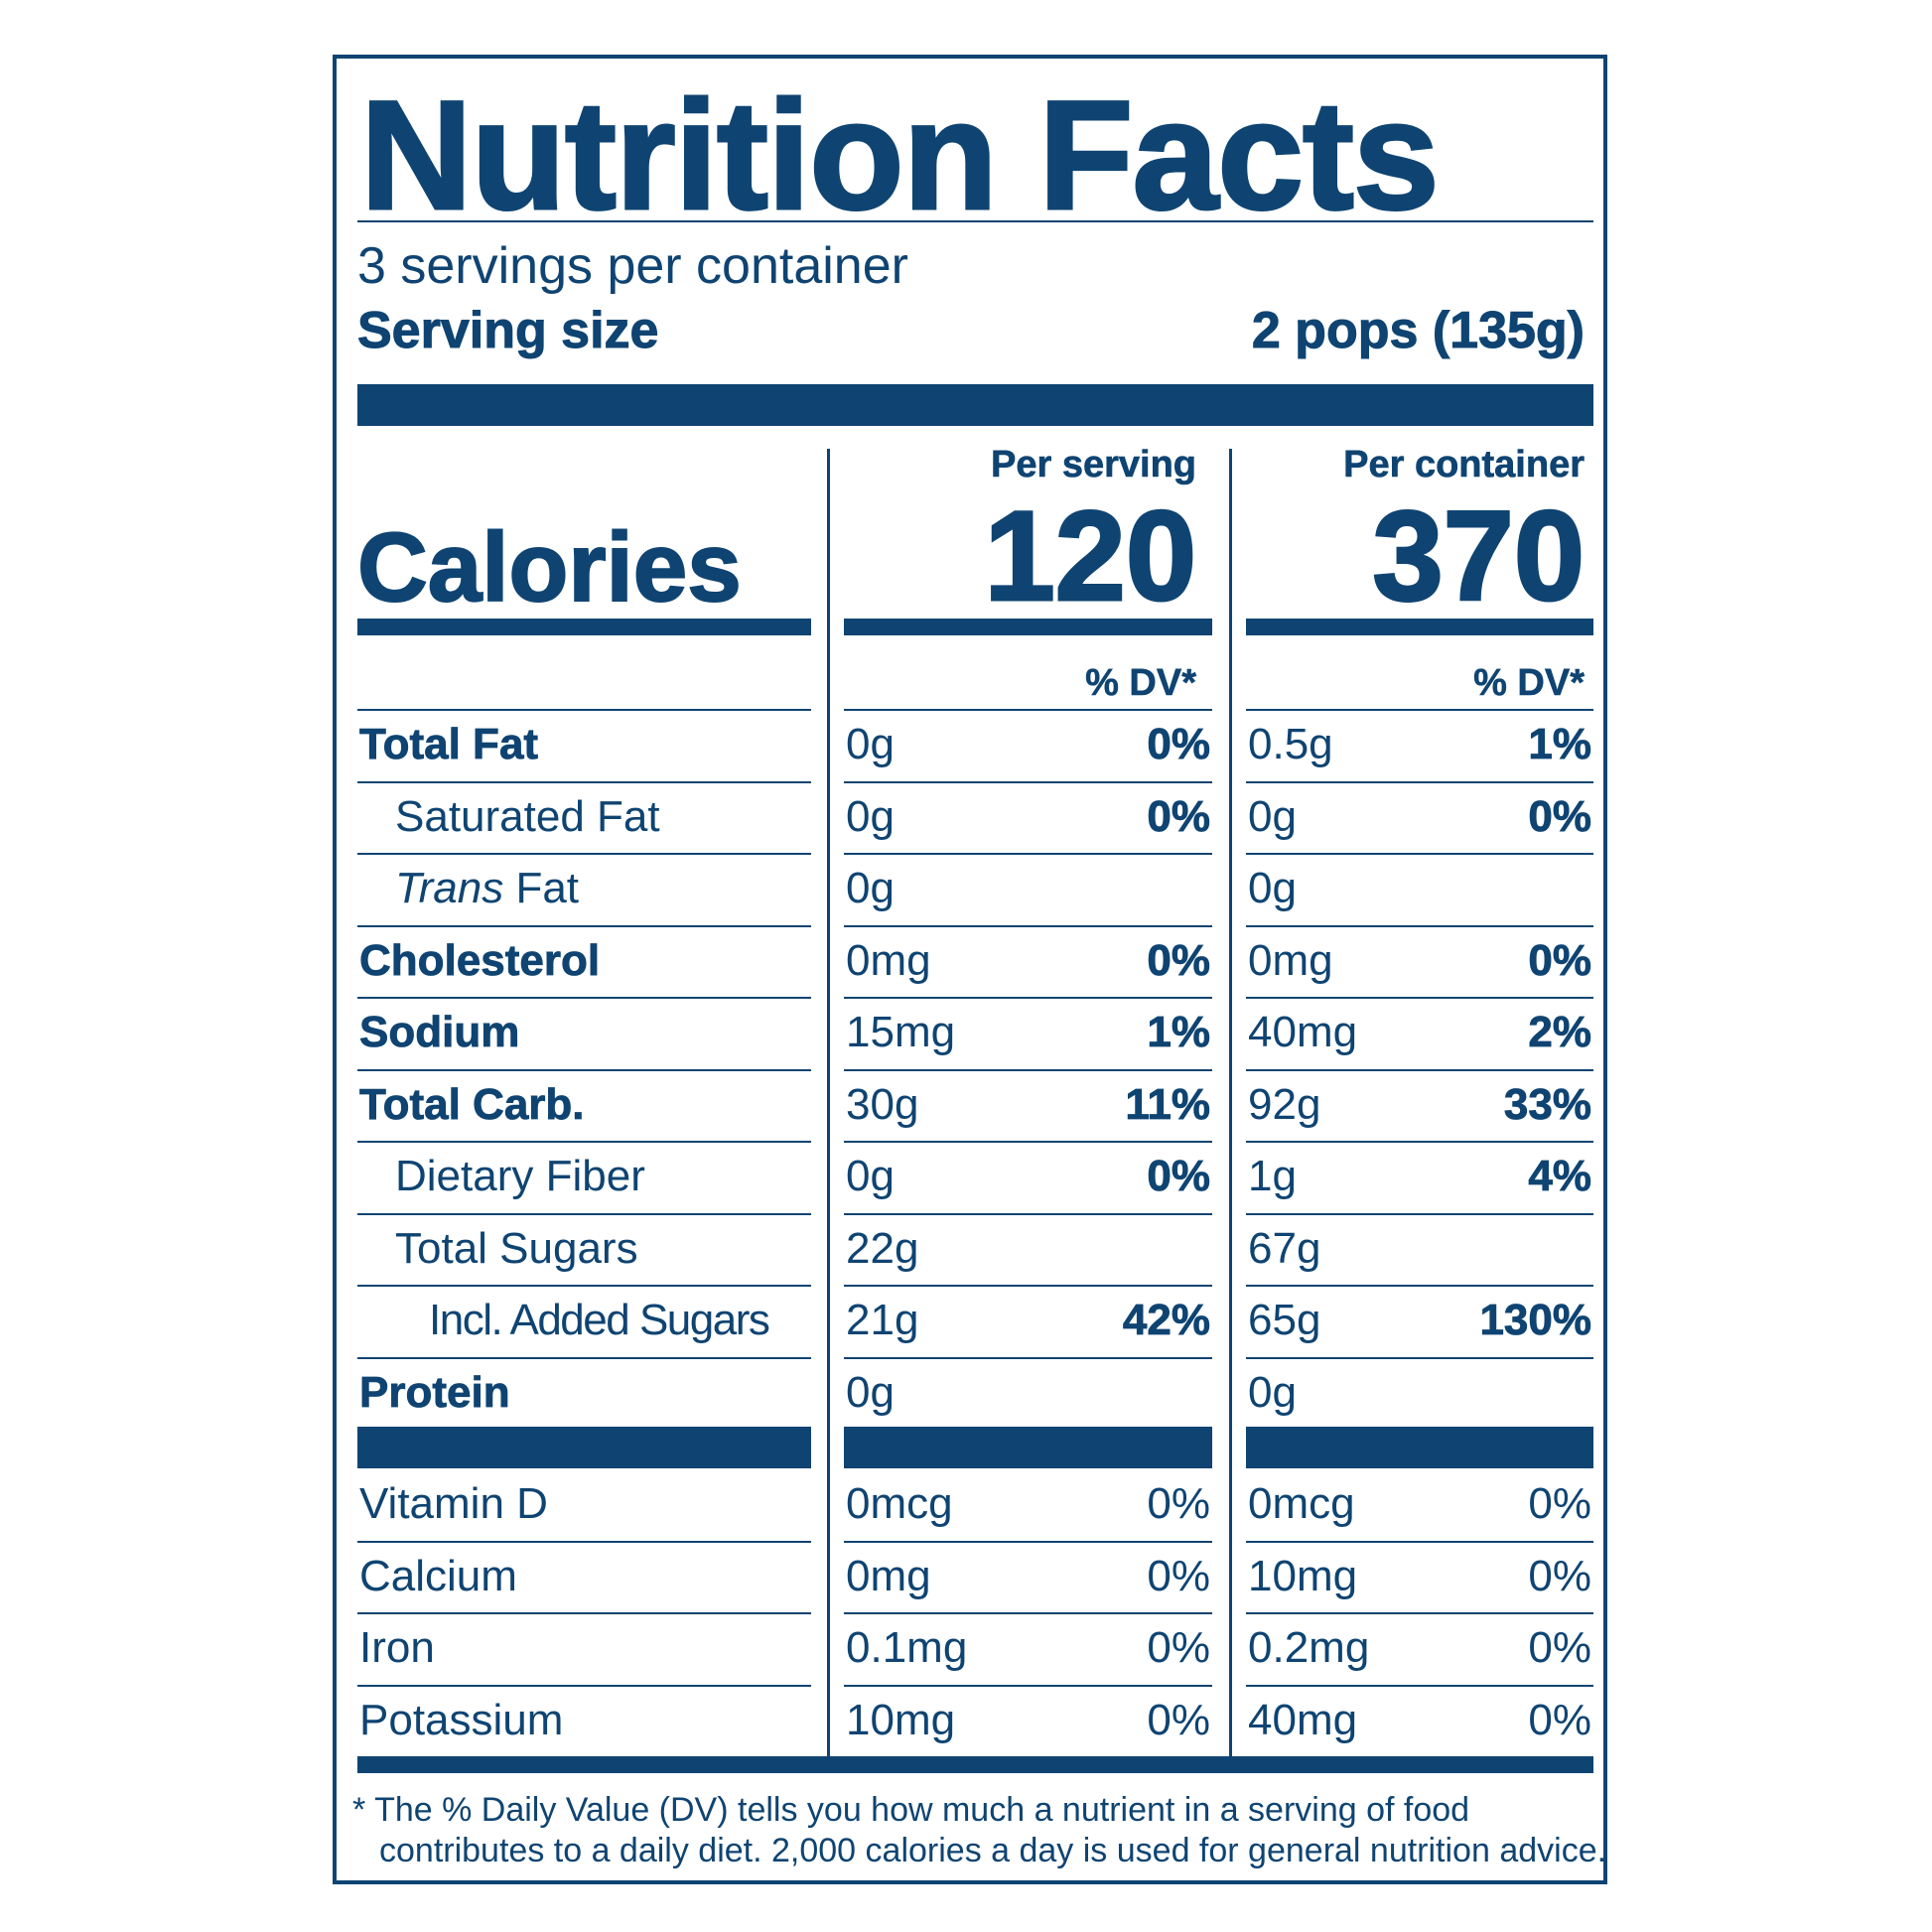 The image size is (1932, 1932). Describe the element at coordinates (516, 1248) in the screenshot. I see `nutrient-label: Total Sugars` at that location.